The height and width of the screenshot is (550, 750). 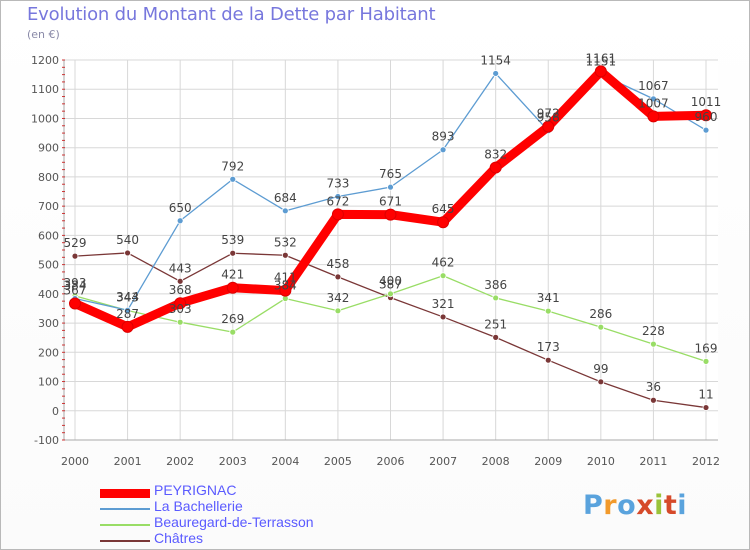 I want to click on data-label-0: 1161, so click(x=601, y=58).